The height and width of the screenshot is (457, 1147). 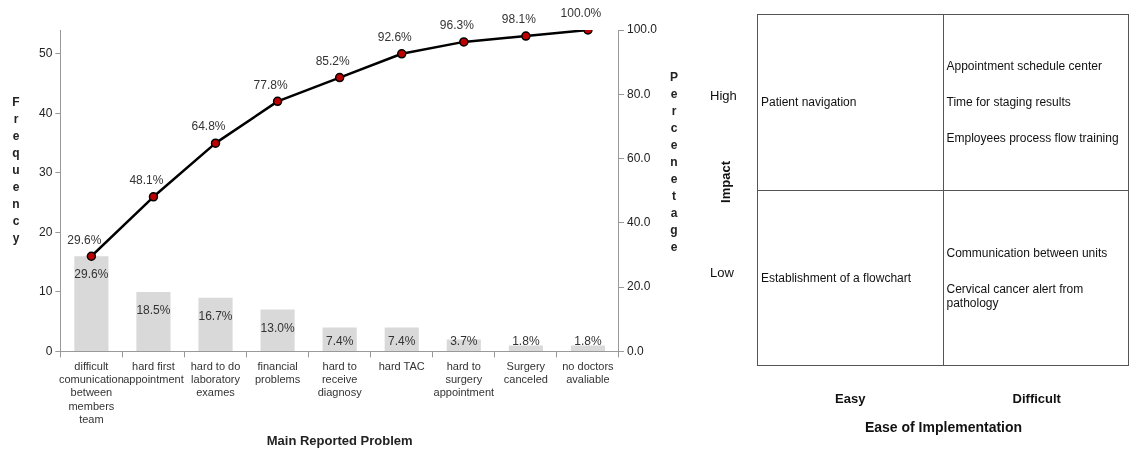 What do you see at coordinates (638, 222) in the screenshot?
I see `y2-tick-label: 40.0` at bounding box center [638, 222].